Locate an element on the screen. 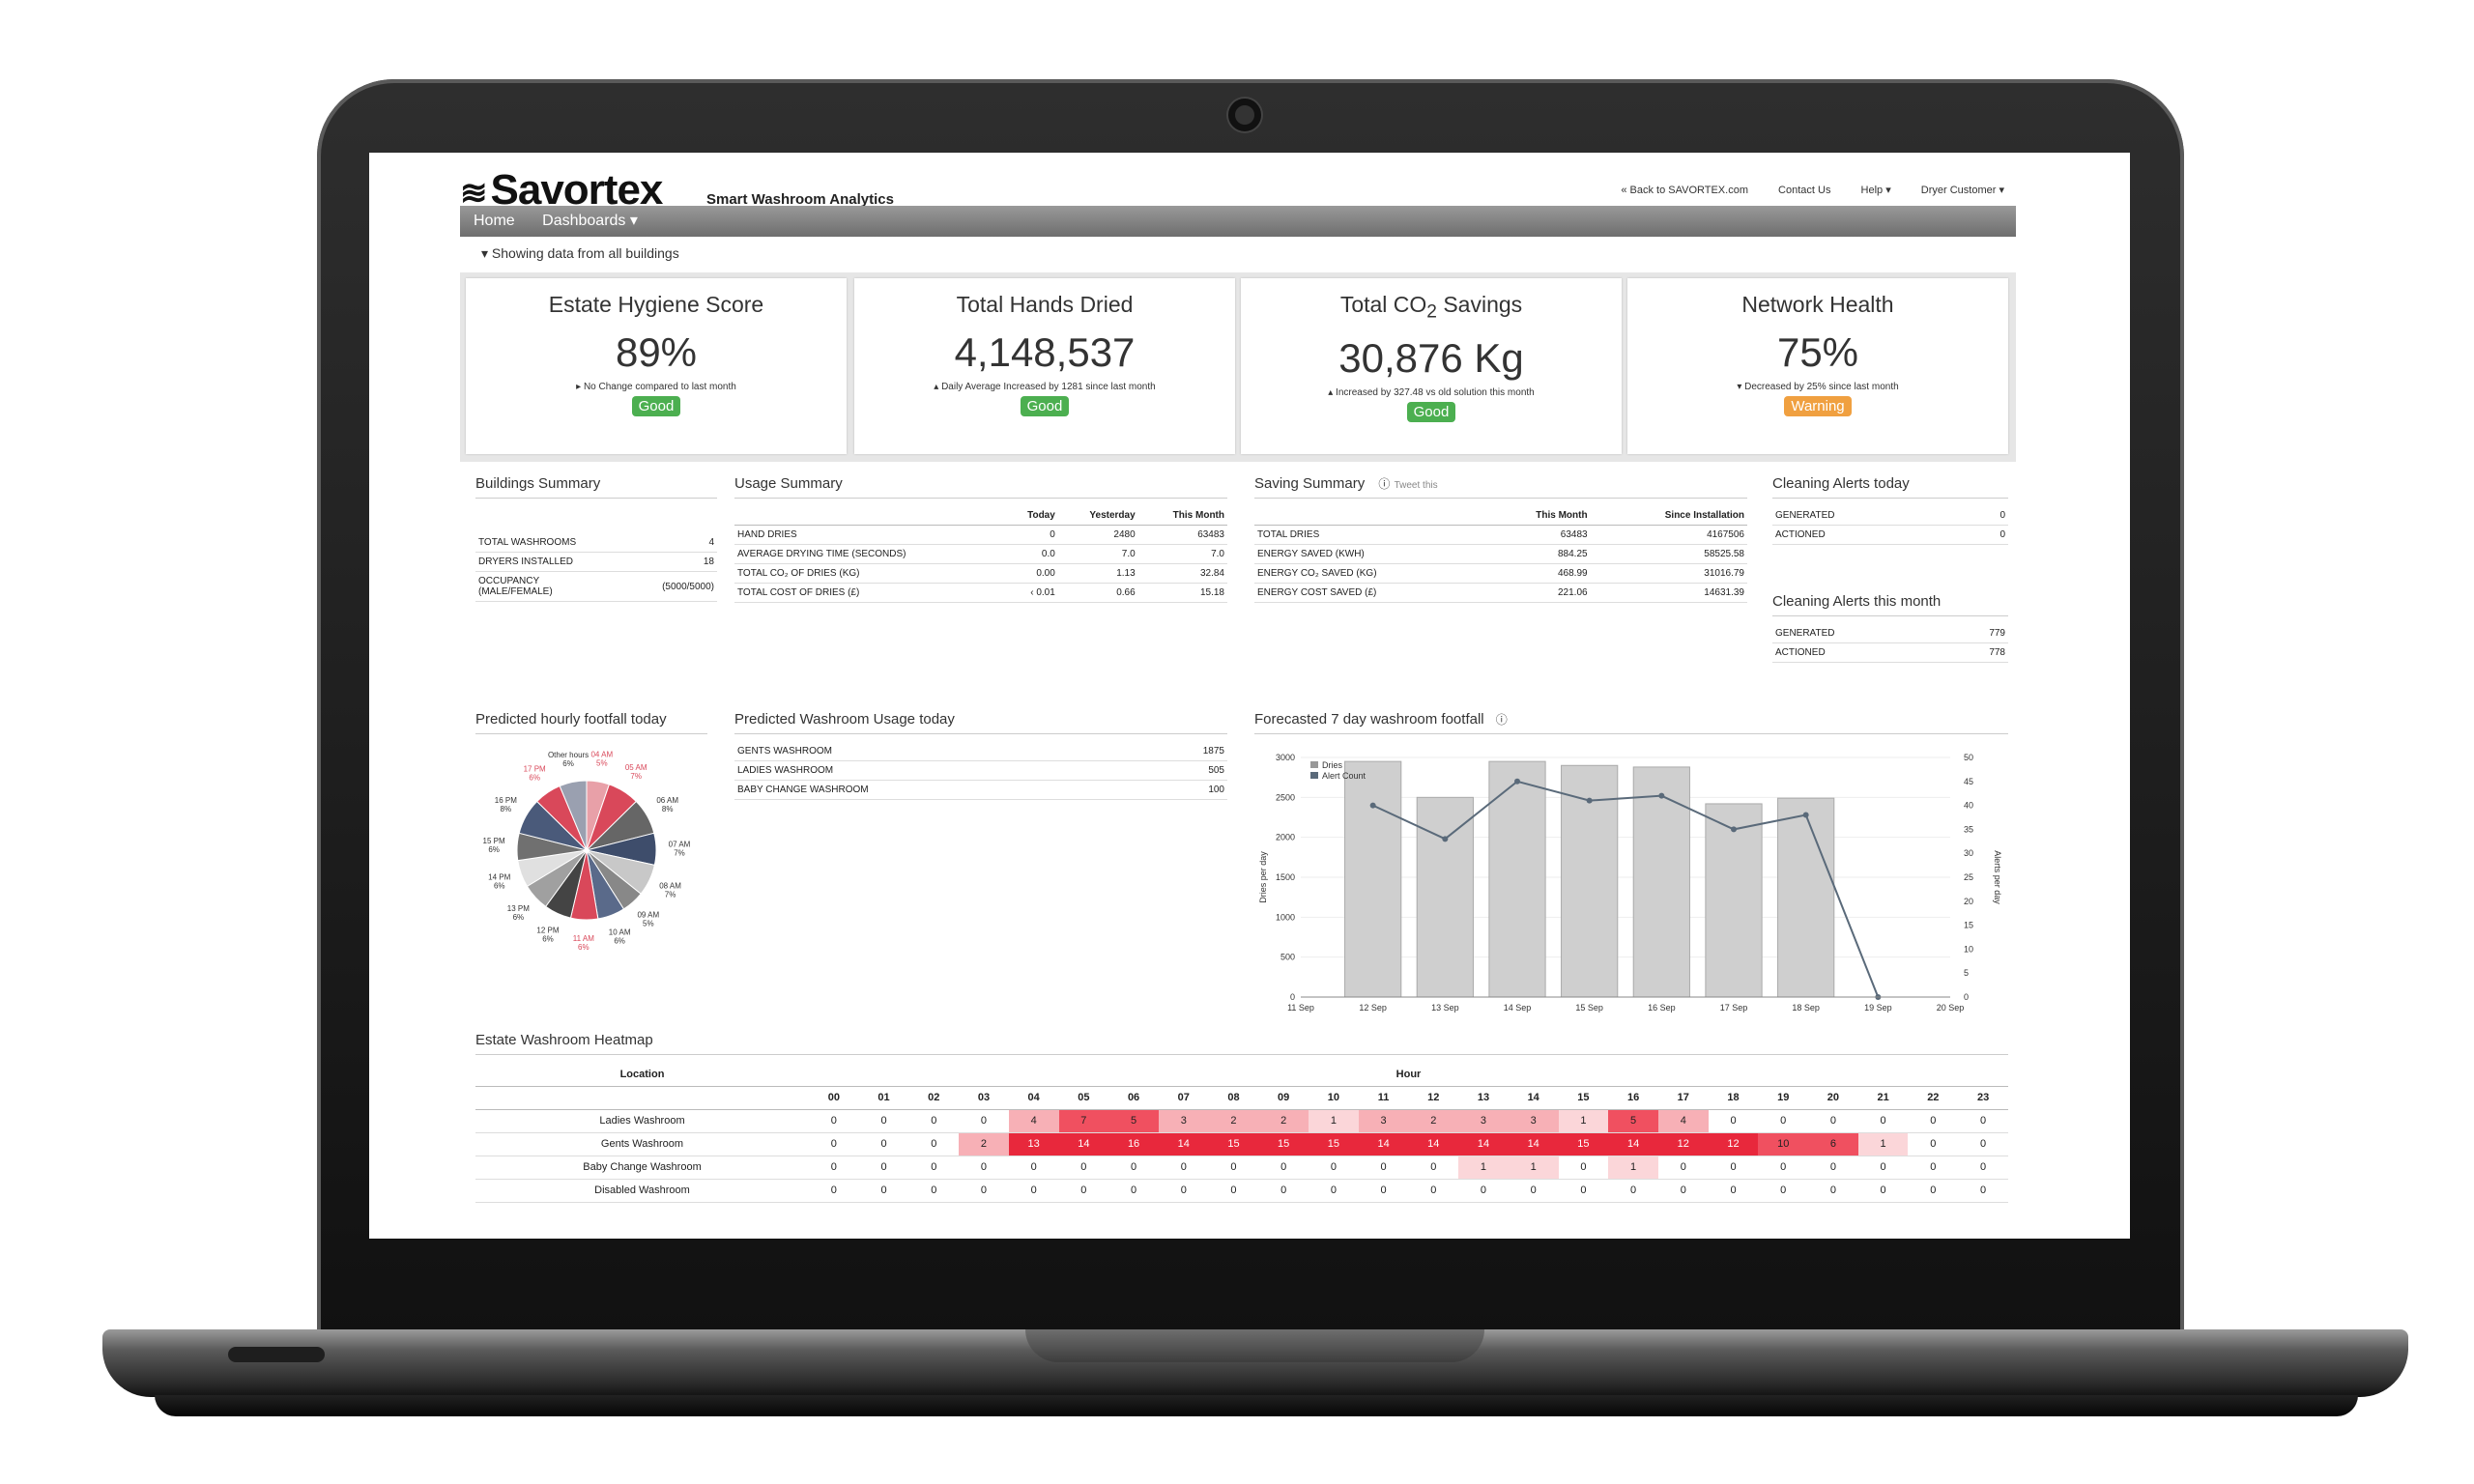 This screenshot has height=1484, width=2474. pie-label: 09 AM is located at coordinates (648, 916).